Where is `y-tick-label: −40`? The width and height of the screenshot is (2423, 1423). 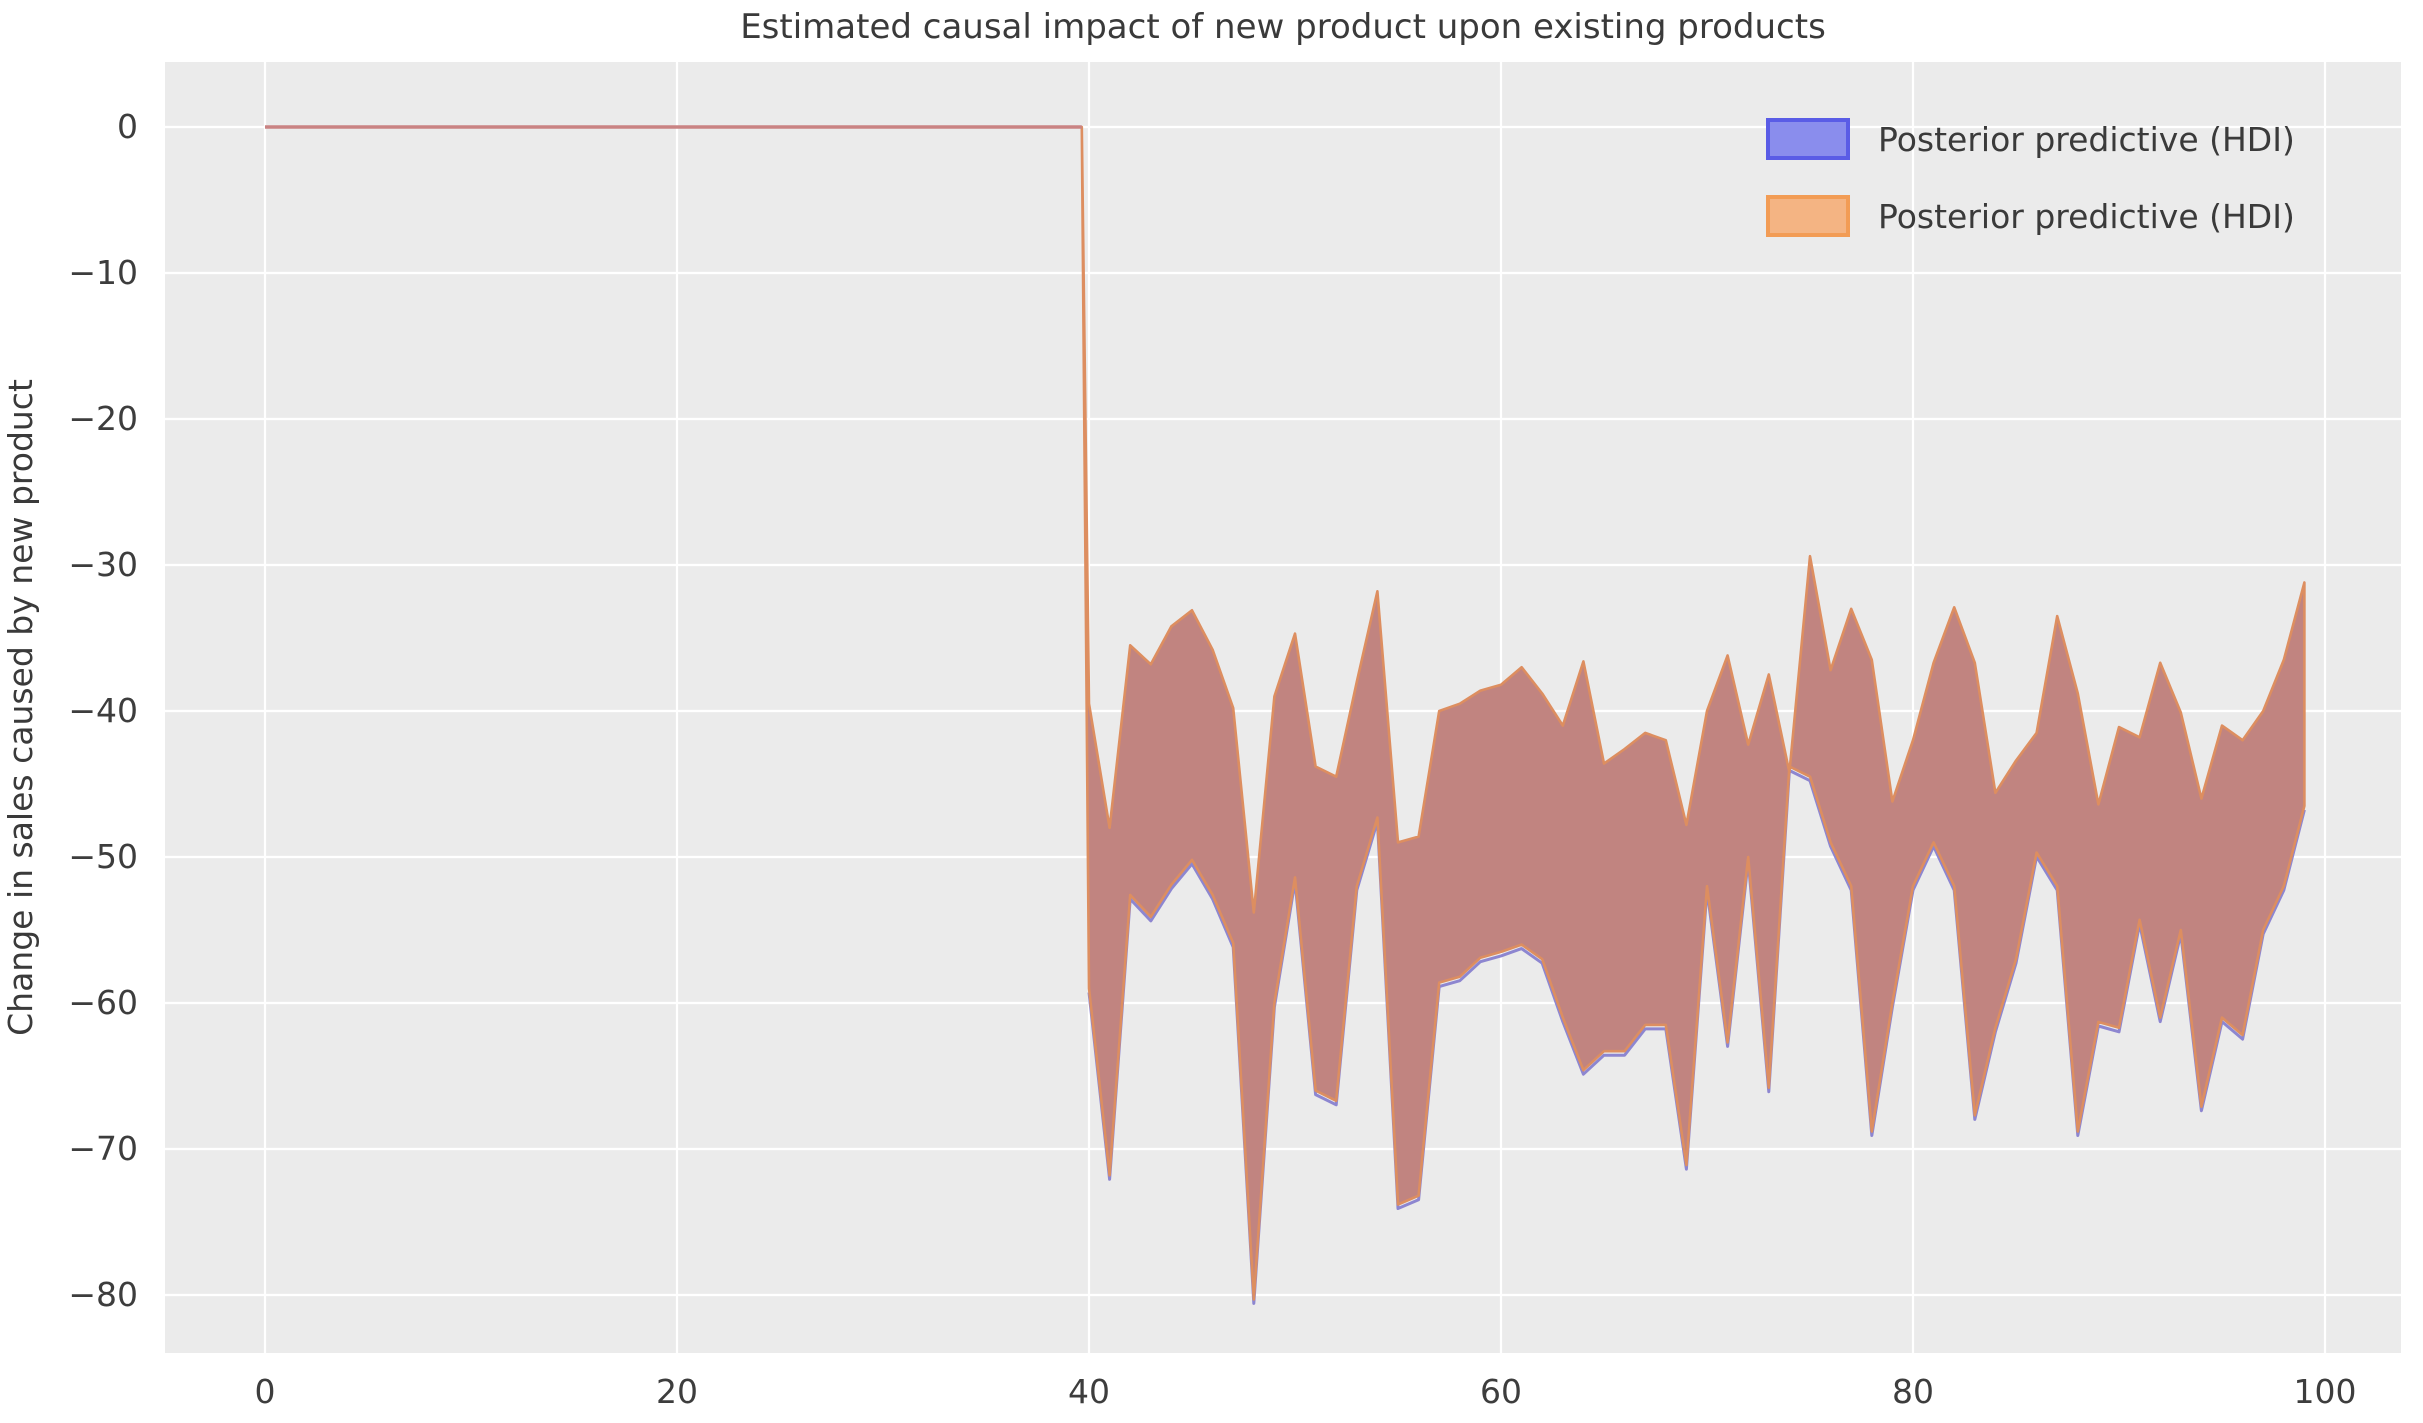 y-tick-label: −40 is located at coordinates (103, 710).